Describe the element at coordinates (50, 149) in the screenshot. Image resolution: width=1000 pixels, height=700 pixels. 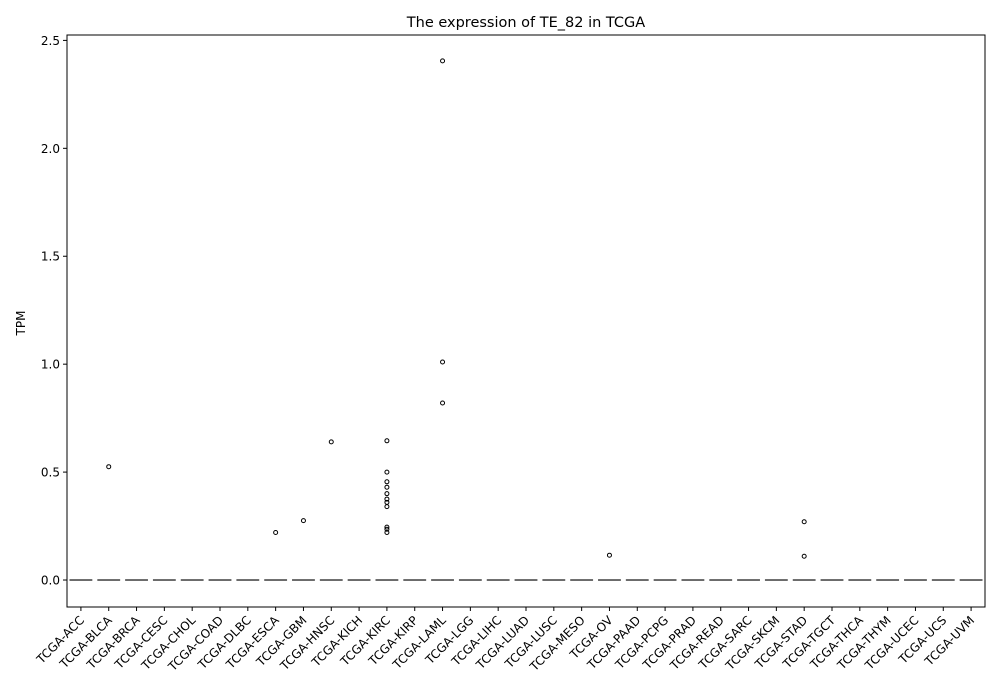
I see `y-tick-label: 2.0` at that location.